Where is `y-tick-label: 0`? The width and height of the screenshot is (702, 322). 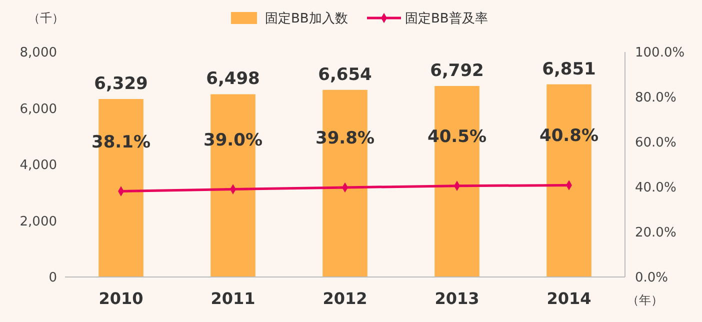 y-tick-label: 0 is located at coordinates (52, 278).